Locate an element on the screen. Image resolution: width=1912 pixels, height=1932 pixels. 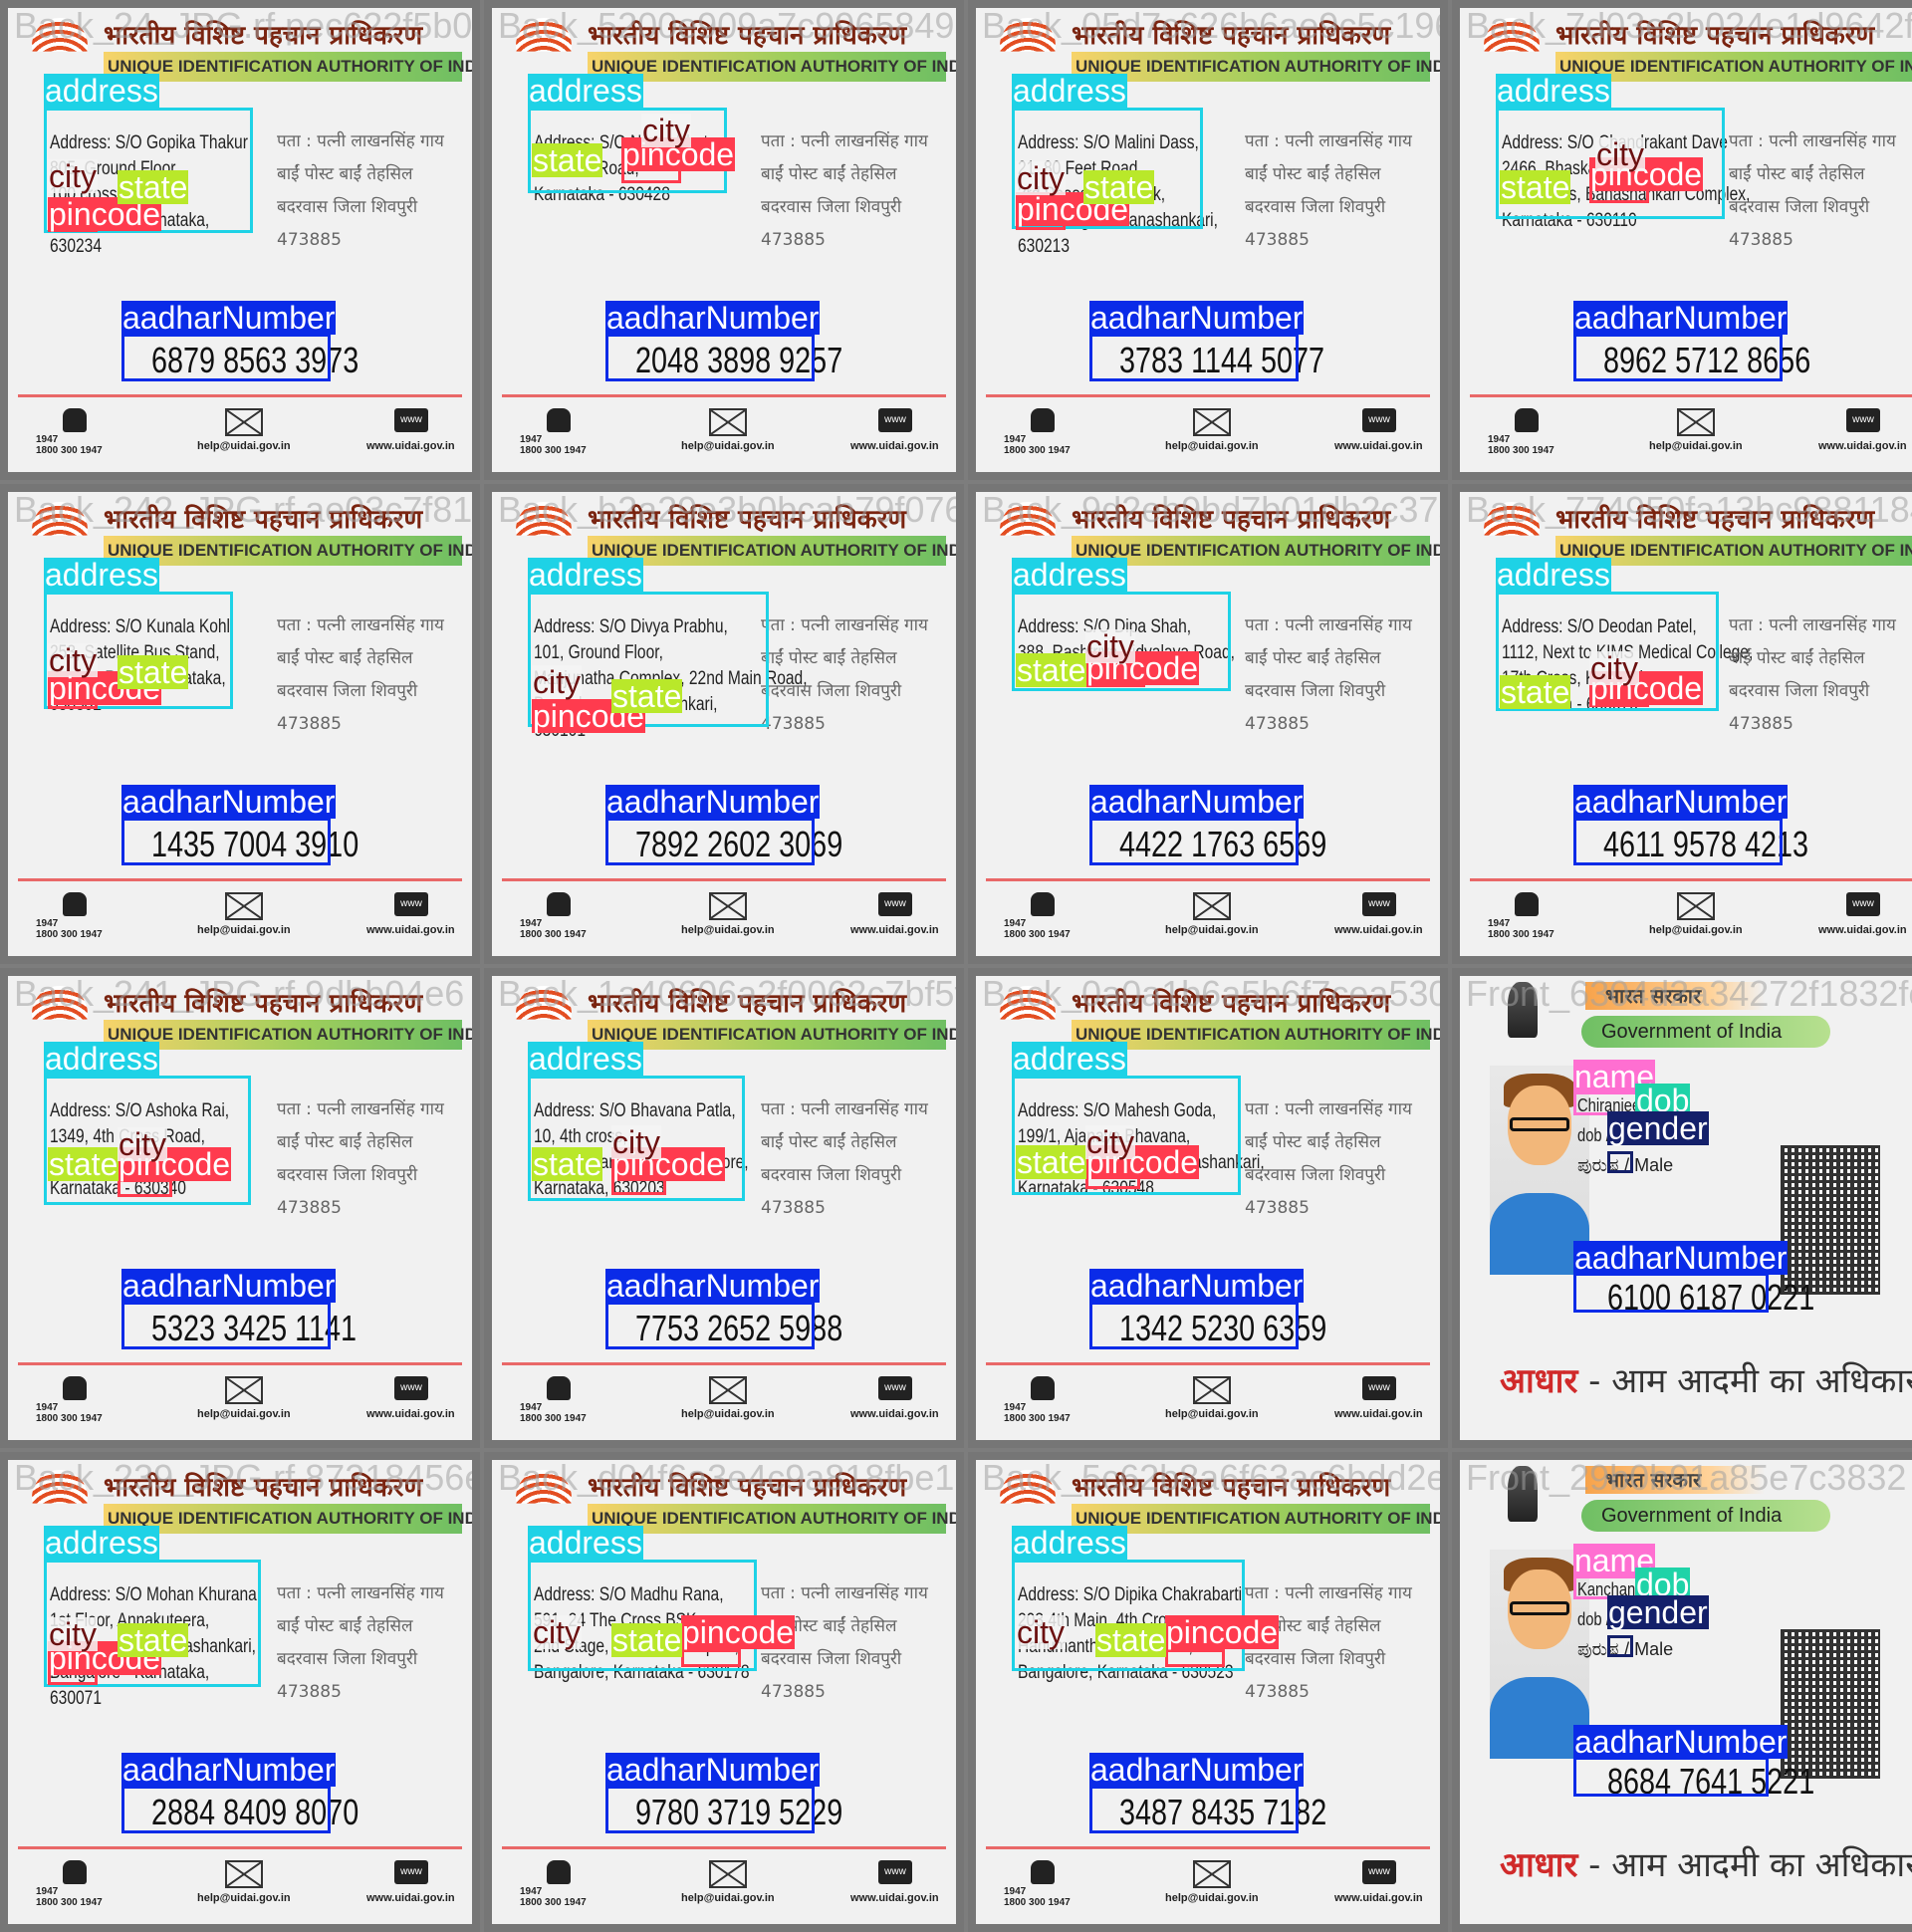
aadhar-number: 3783 1144 5077 is located at coordinates (1222, 360).